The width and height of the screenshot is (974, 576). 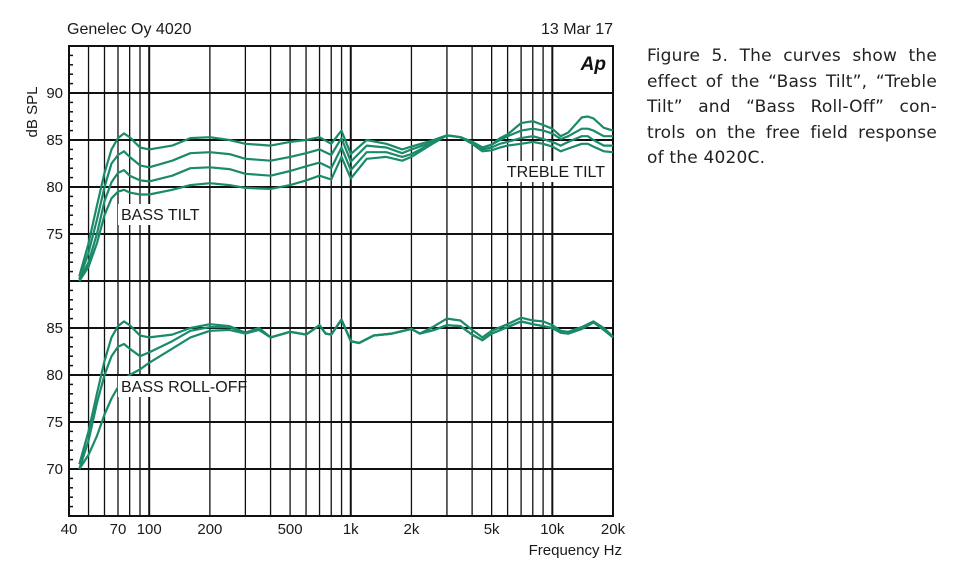 I want to click on x-axis-label: Frequency Hz, so click(x=575, y=550).